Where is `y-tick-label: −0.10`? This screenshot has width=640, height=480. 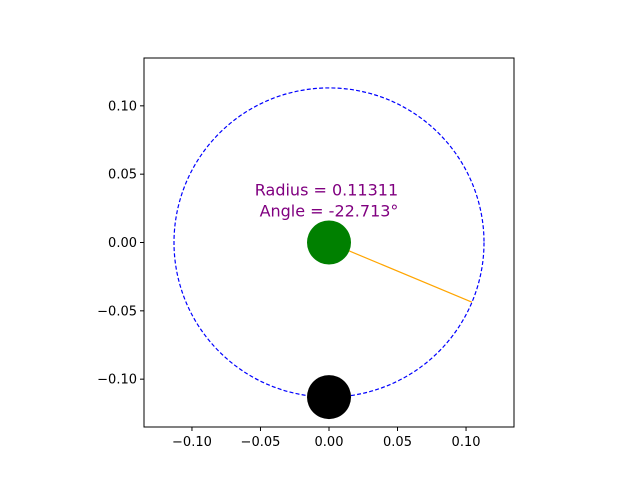
y-tick-label: −0.10 is located at coordinates (117, 380).